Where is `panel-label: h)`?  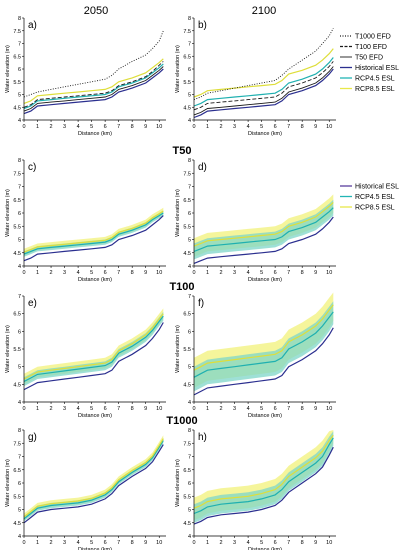
panel-label: h) is located at coordinates (202, 437).